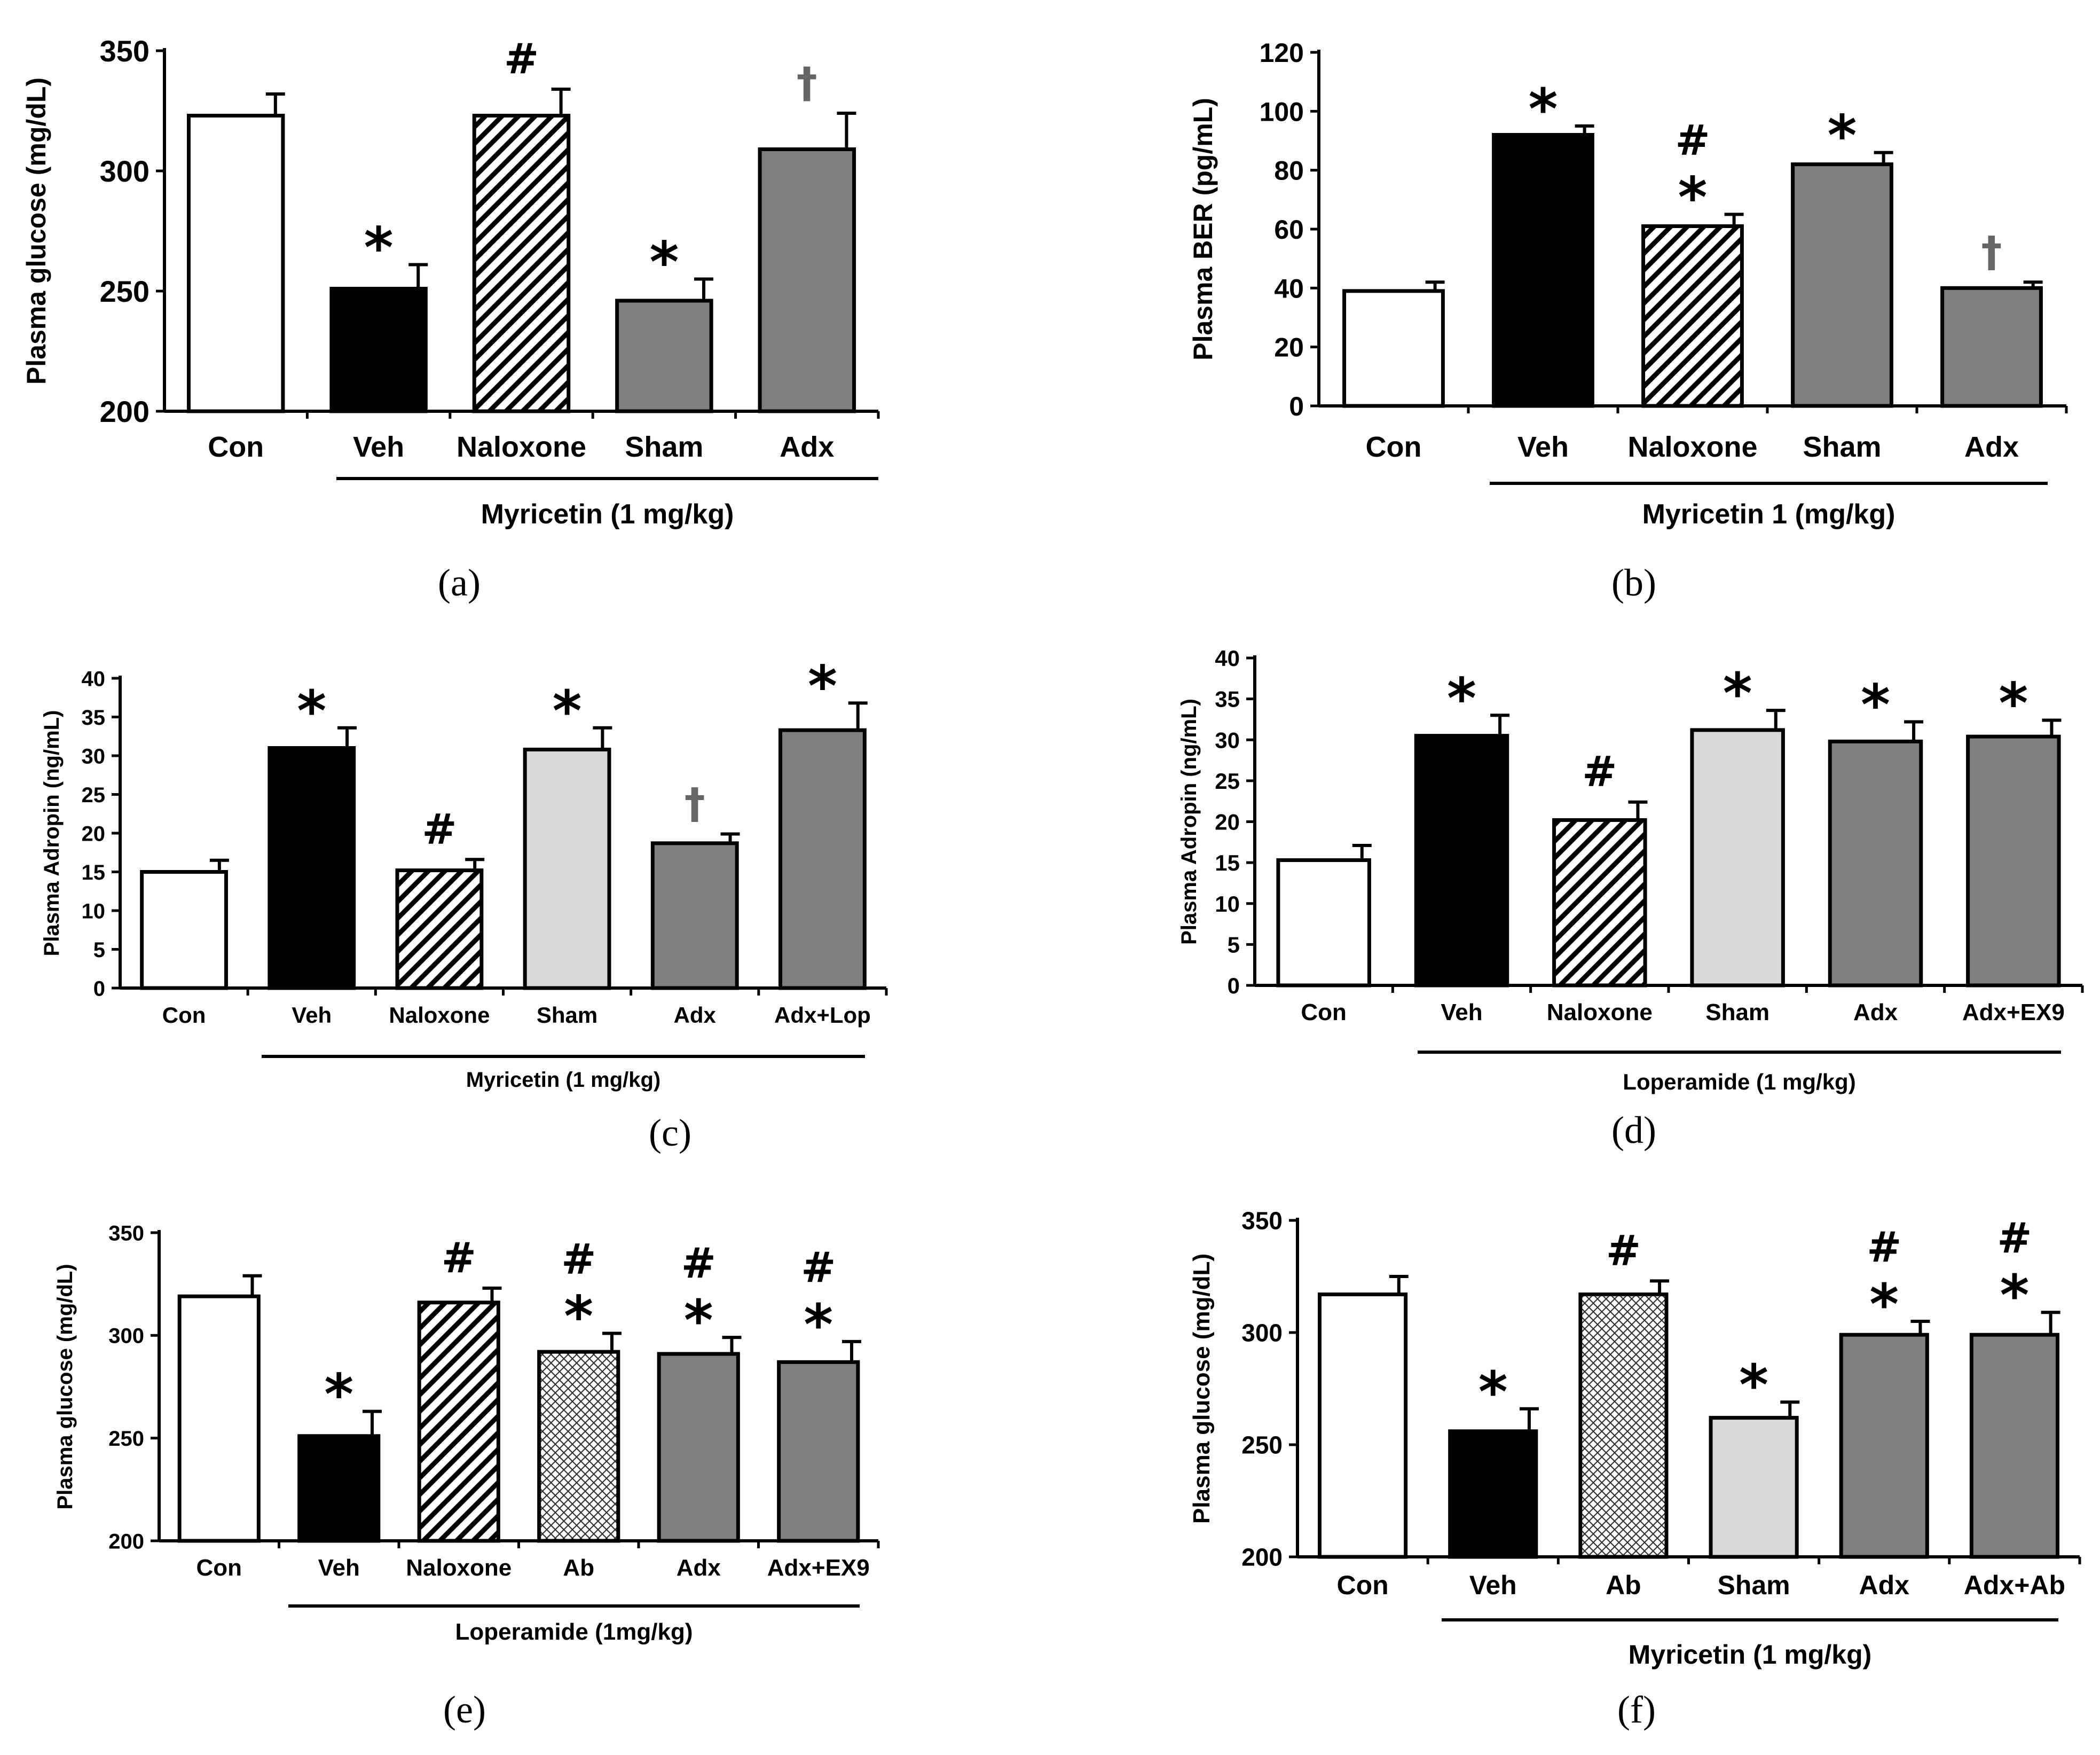 The image size is (2100, 1755). What do you see at coordinates (94, 718) in the screenshot?
I see `y-tick-label: 35` at bounding box center [94, 718].